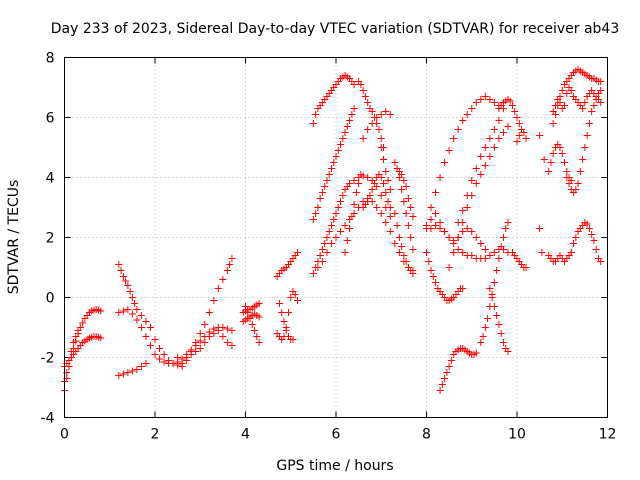 This screenshot has width=640, height=480. Describe the element at coordinates (50, 239) in the screenshot. I see `y-tick-label: 2` at that location.